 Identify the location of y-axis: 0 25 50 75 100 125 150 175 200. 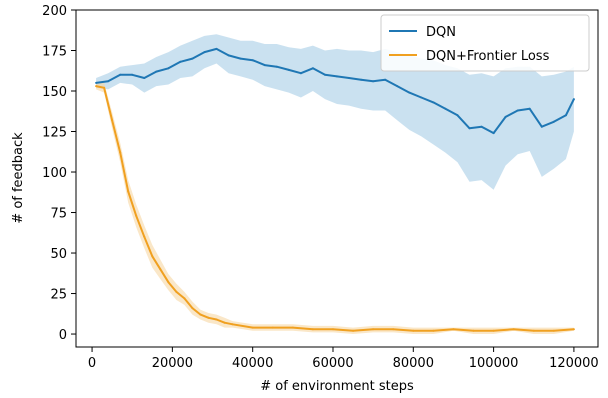
(59, 173).